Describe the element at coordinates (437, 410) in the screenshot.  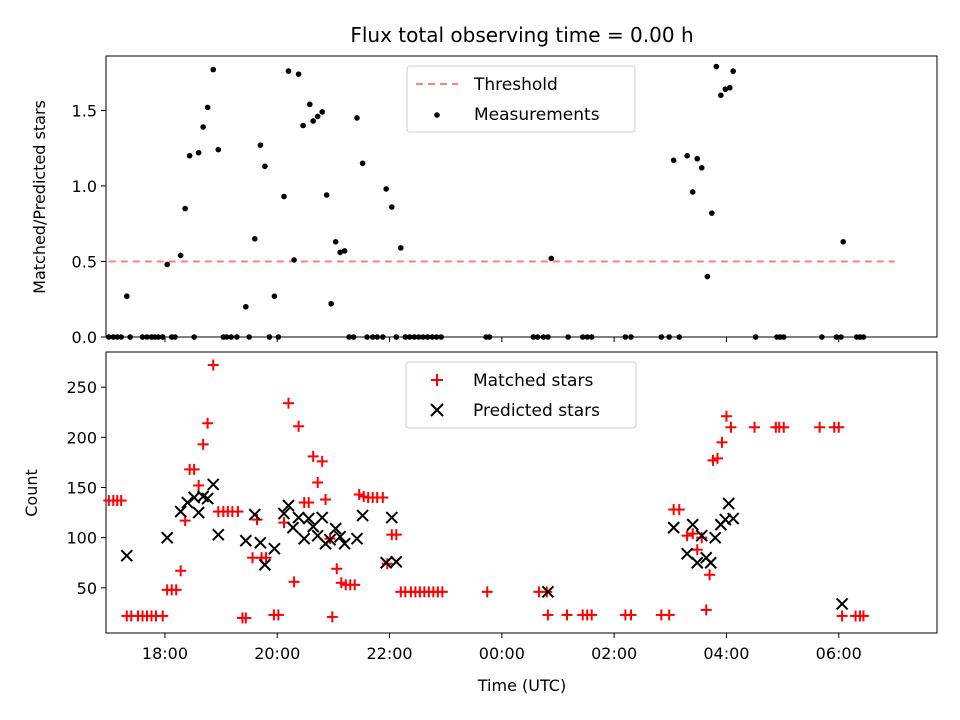
I see `legend-predicted-swatch` at that location.